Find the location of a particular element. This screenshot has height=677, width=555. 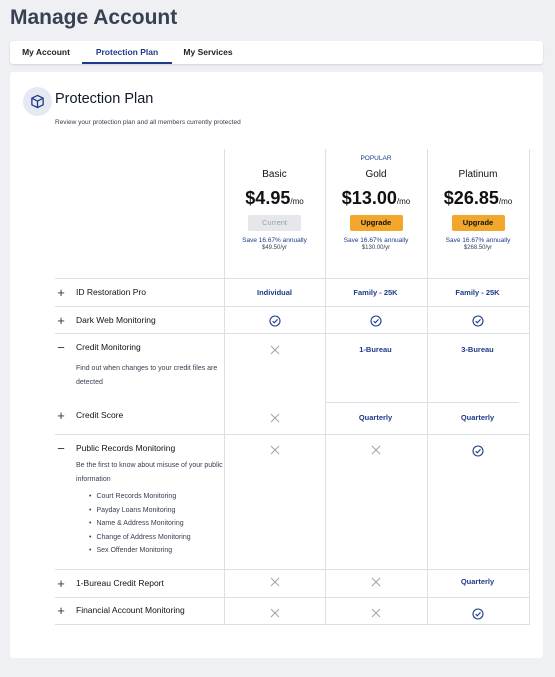

feature-label: Credit Monitoring is located at coordinates (108, 347).